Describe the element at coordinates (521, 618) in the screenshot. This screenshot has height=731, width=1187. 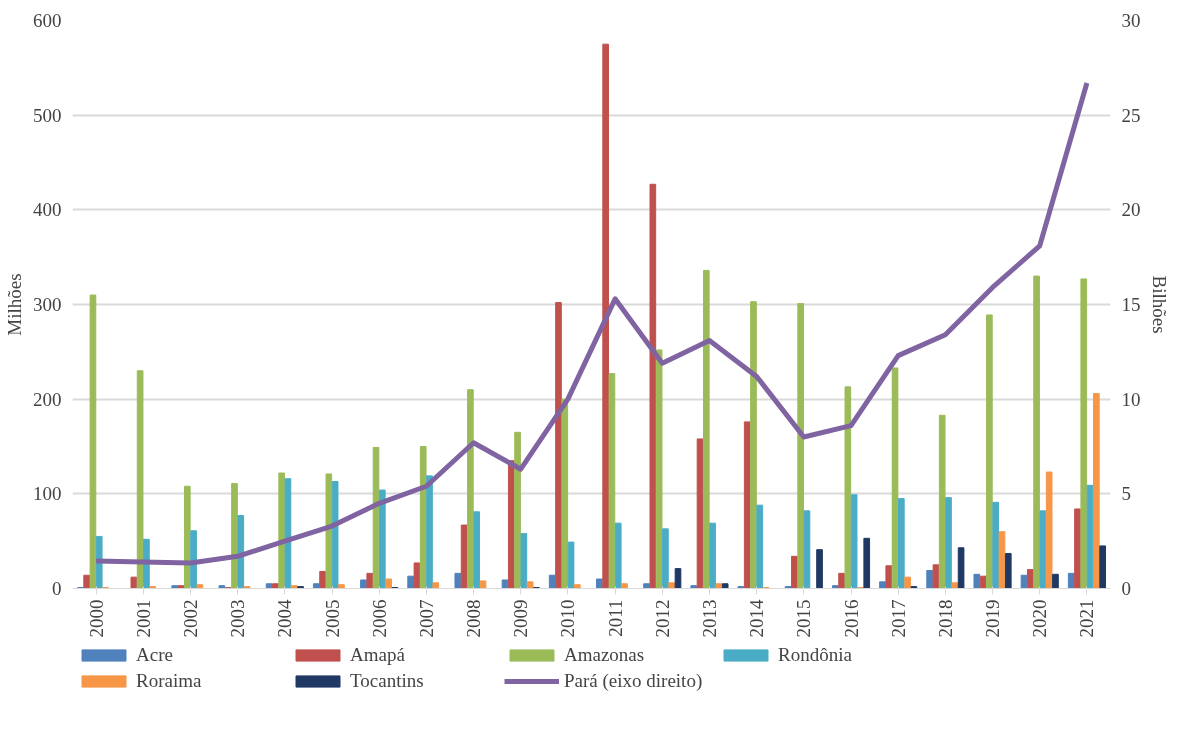
I see `x-tick-label: 2009` at that location.